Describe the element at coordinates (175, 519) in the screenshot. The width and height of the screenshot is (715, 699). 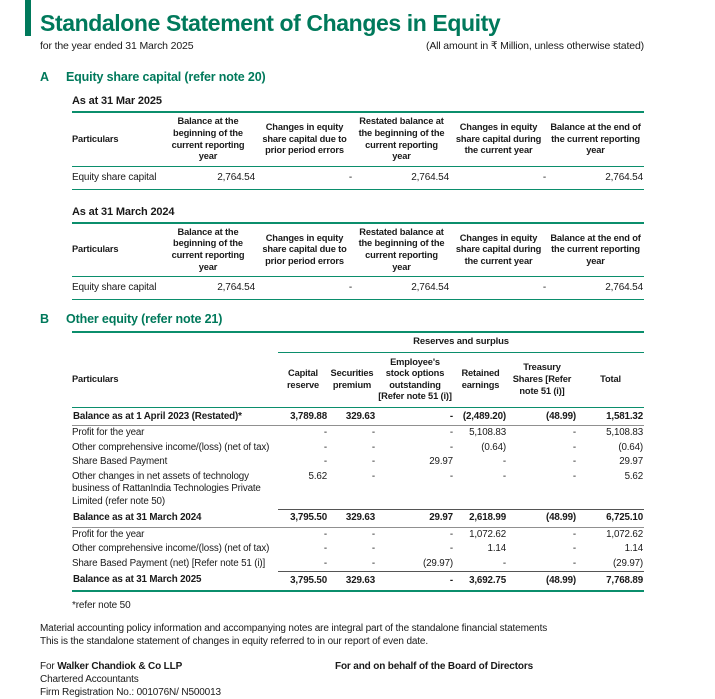
I see `row-label: Balance as at 31 March 2024` at that location.